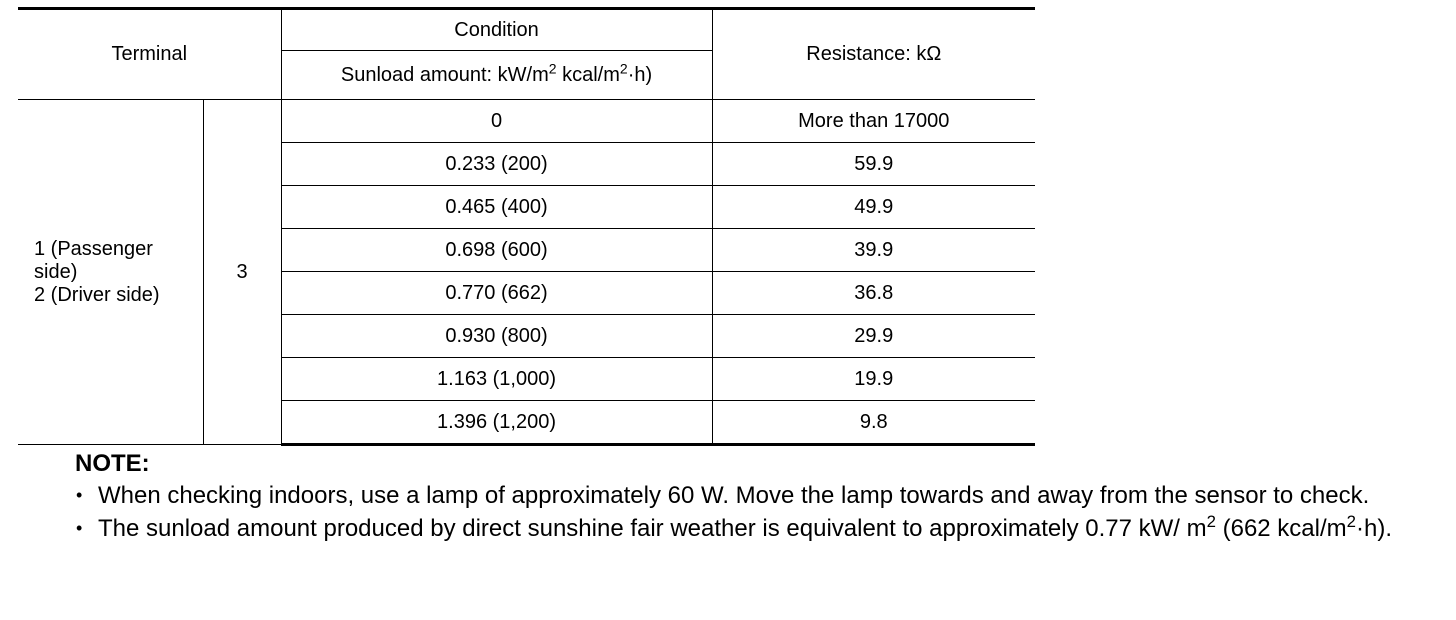 The width and height of the screenshot is (1456, 620). I want to click on table-row: 1.163 (1,000) 19.9, so click(527, 379).